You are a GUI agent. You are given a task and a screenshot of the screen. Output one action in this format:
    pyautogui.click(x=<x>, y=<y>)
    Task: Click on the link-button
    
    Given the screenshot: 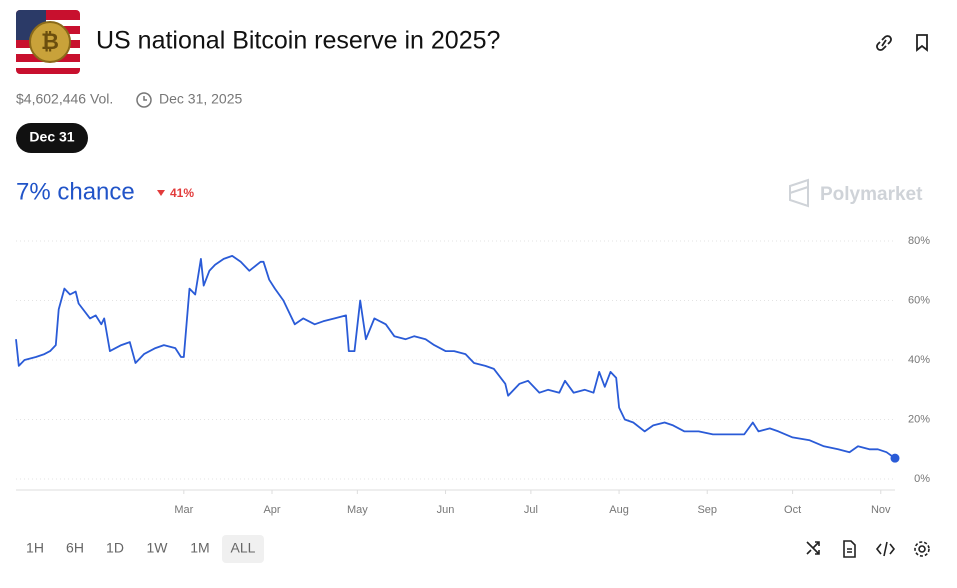 What is the action you would take?
    pyautogui.click(x=884, y=43)
    